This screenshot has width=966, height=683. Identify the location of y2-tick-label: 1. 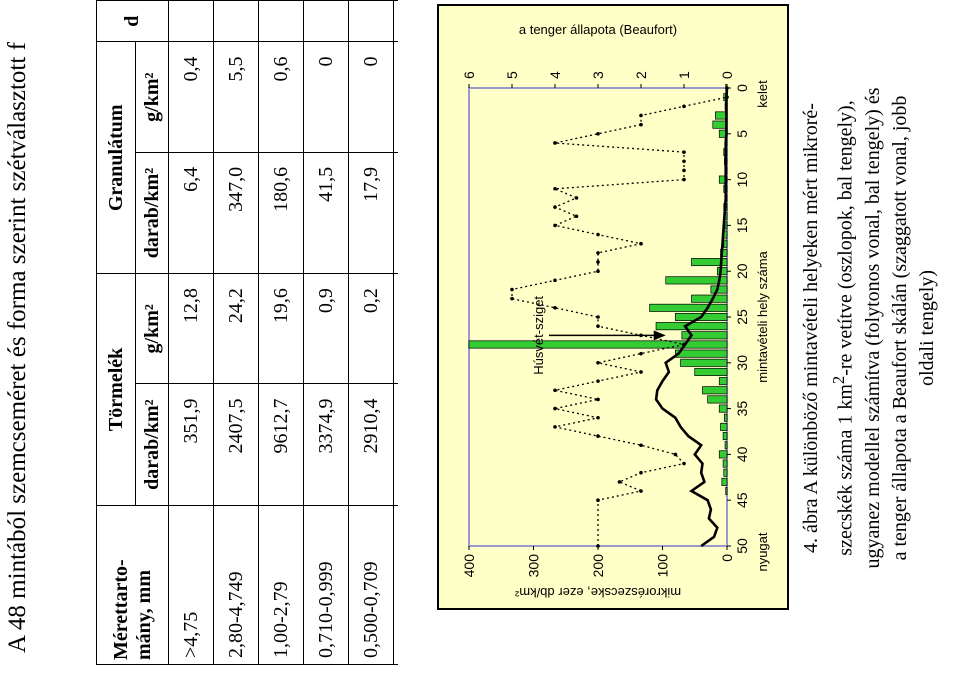
(684, 75).